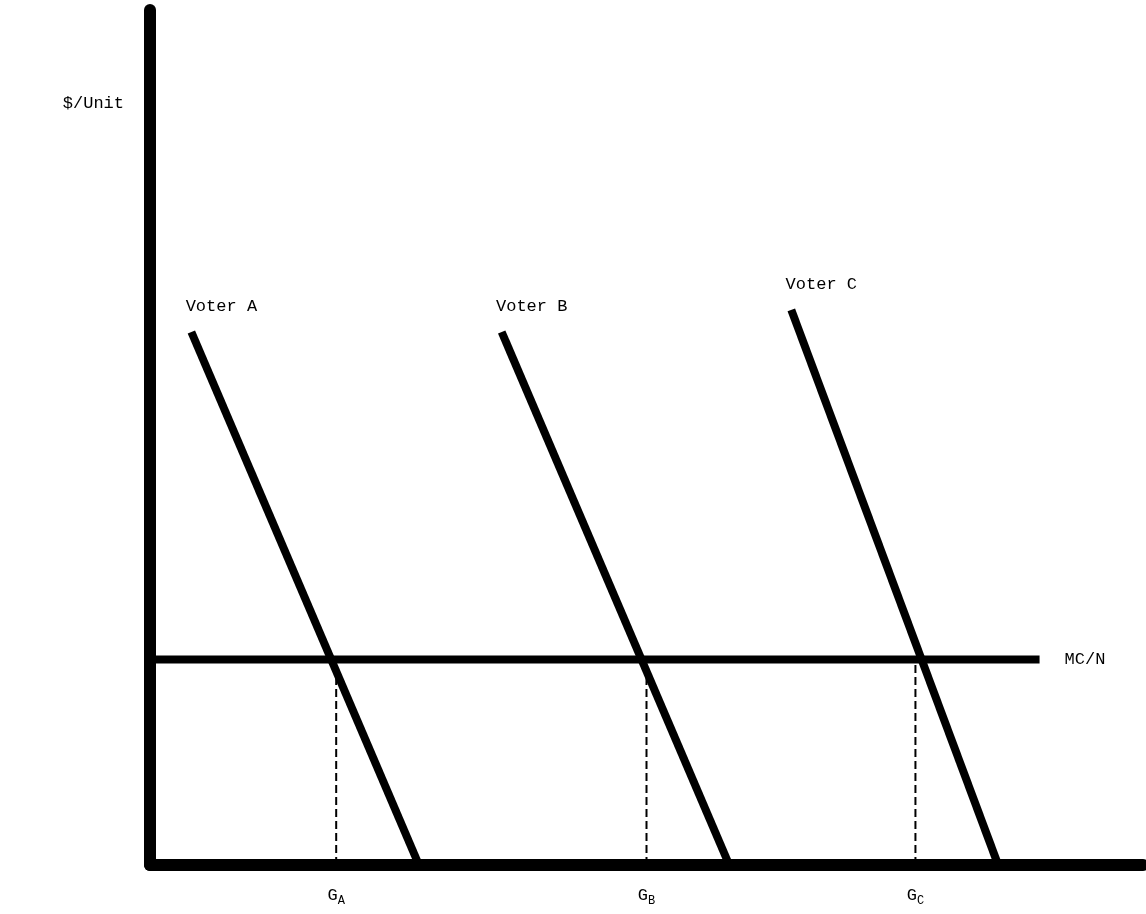  What do you see at coordinates (93, 103) in the screenshot?
I see `text: $/Unit` at bounding box center [93, 103].